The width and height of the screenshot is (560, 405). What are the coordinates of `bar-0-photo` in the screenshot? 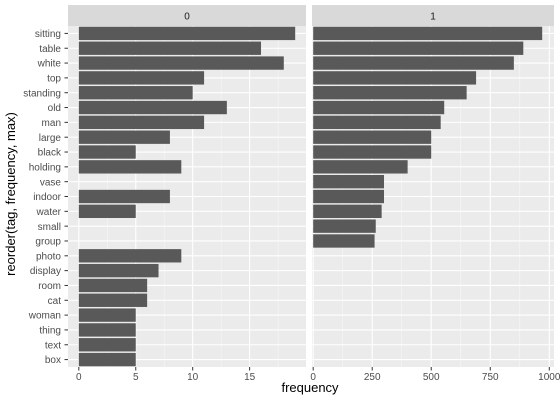 It's located at (130, 256).